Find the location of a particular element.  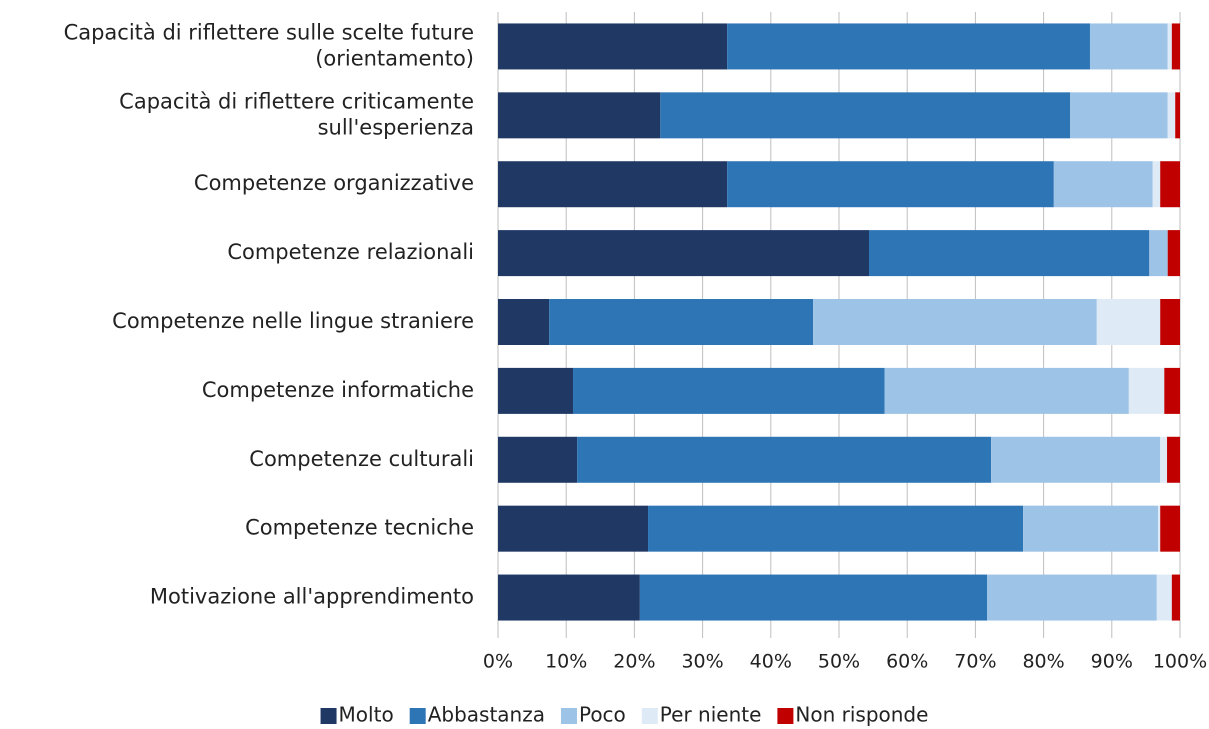

x-tick-label: 20% is located at coordinates (634, 662).